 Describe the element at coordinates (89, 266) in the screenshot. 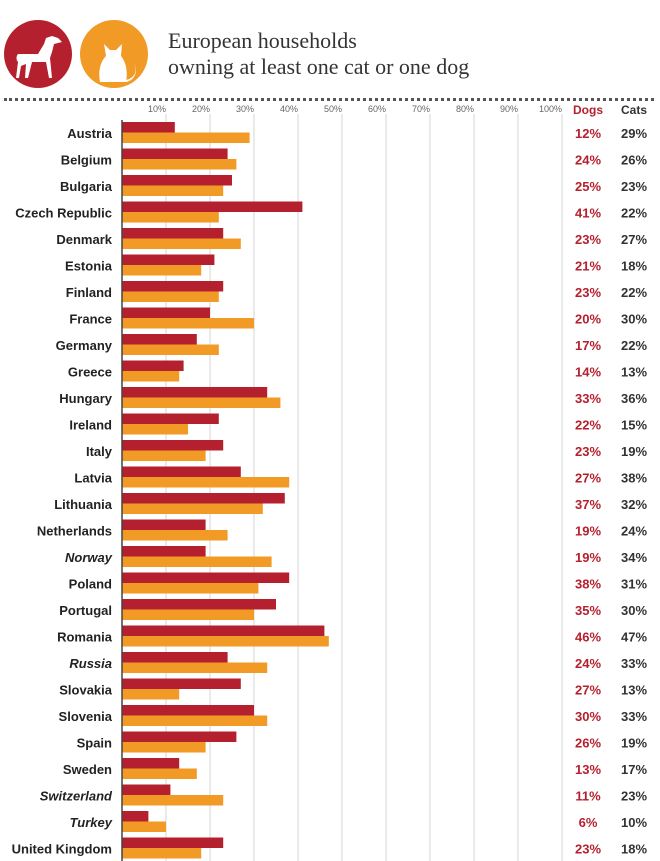

I see `category-label: Estonia` at that location.